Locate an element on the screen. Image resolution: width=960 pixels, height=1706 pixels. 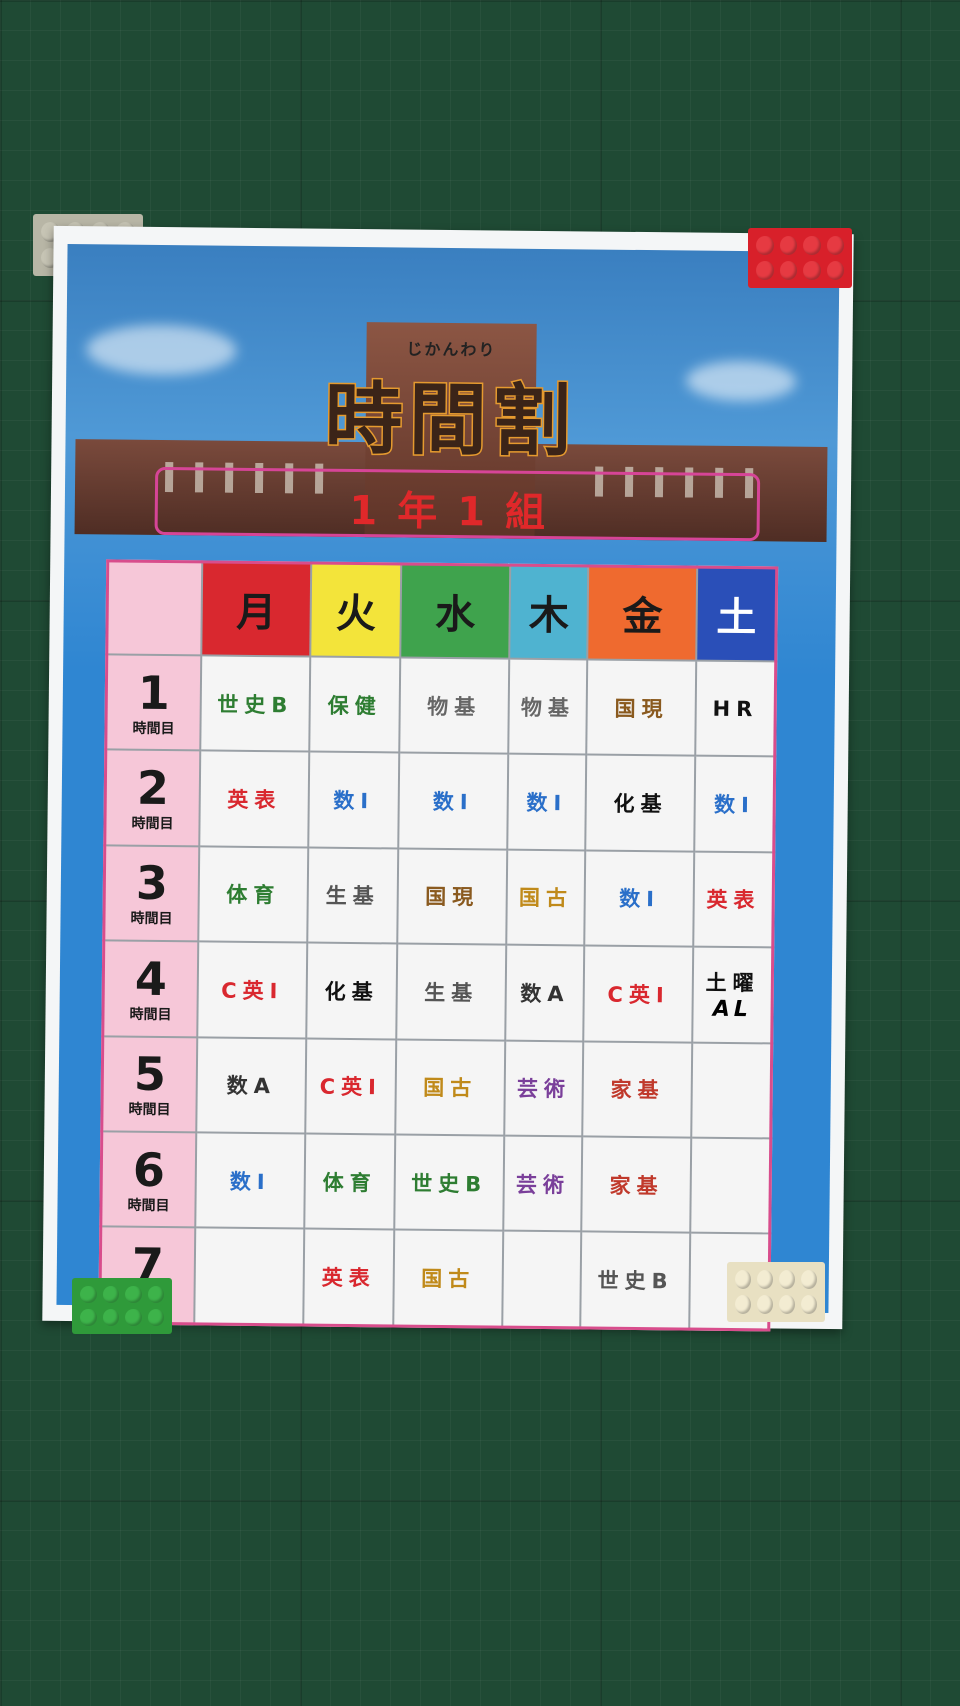
period-row: 1 時間目 世史B 保健 物基 物基 国現 HR is located at coordinates (440, 705).